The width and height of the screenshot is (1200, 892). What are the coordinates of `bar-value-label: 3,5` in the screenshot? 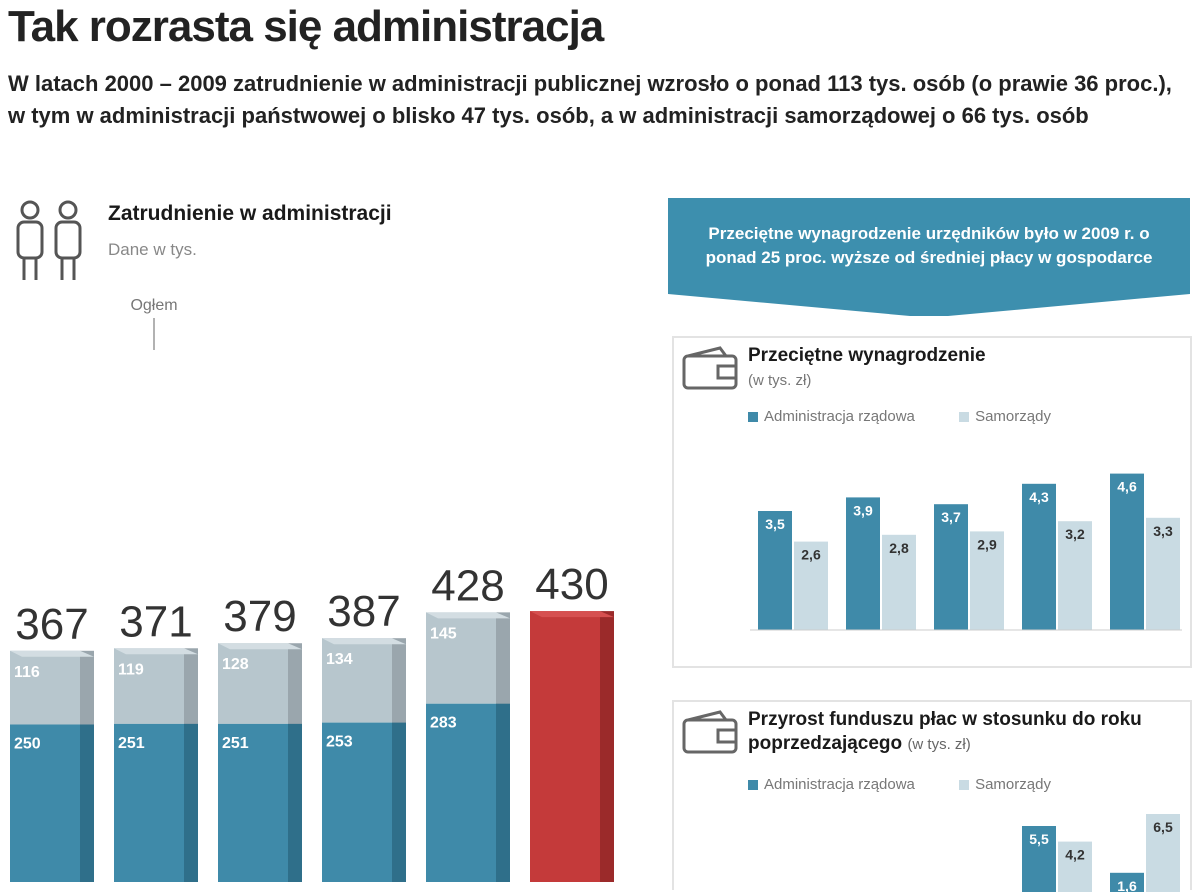 It's located at (775, 524).